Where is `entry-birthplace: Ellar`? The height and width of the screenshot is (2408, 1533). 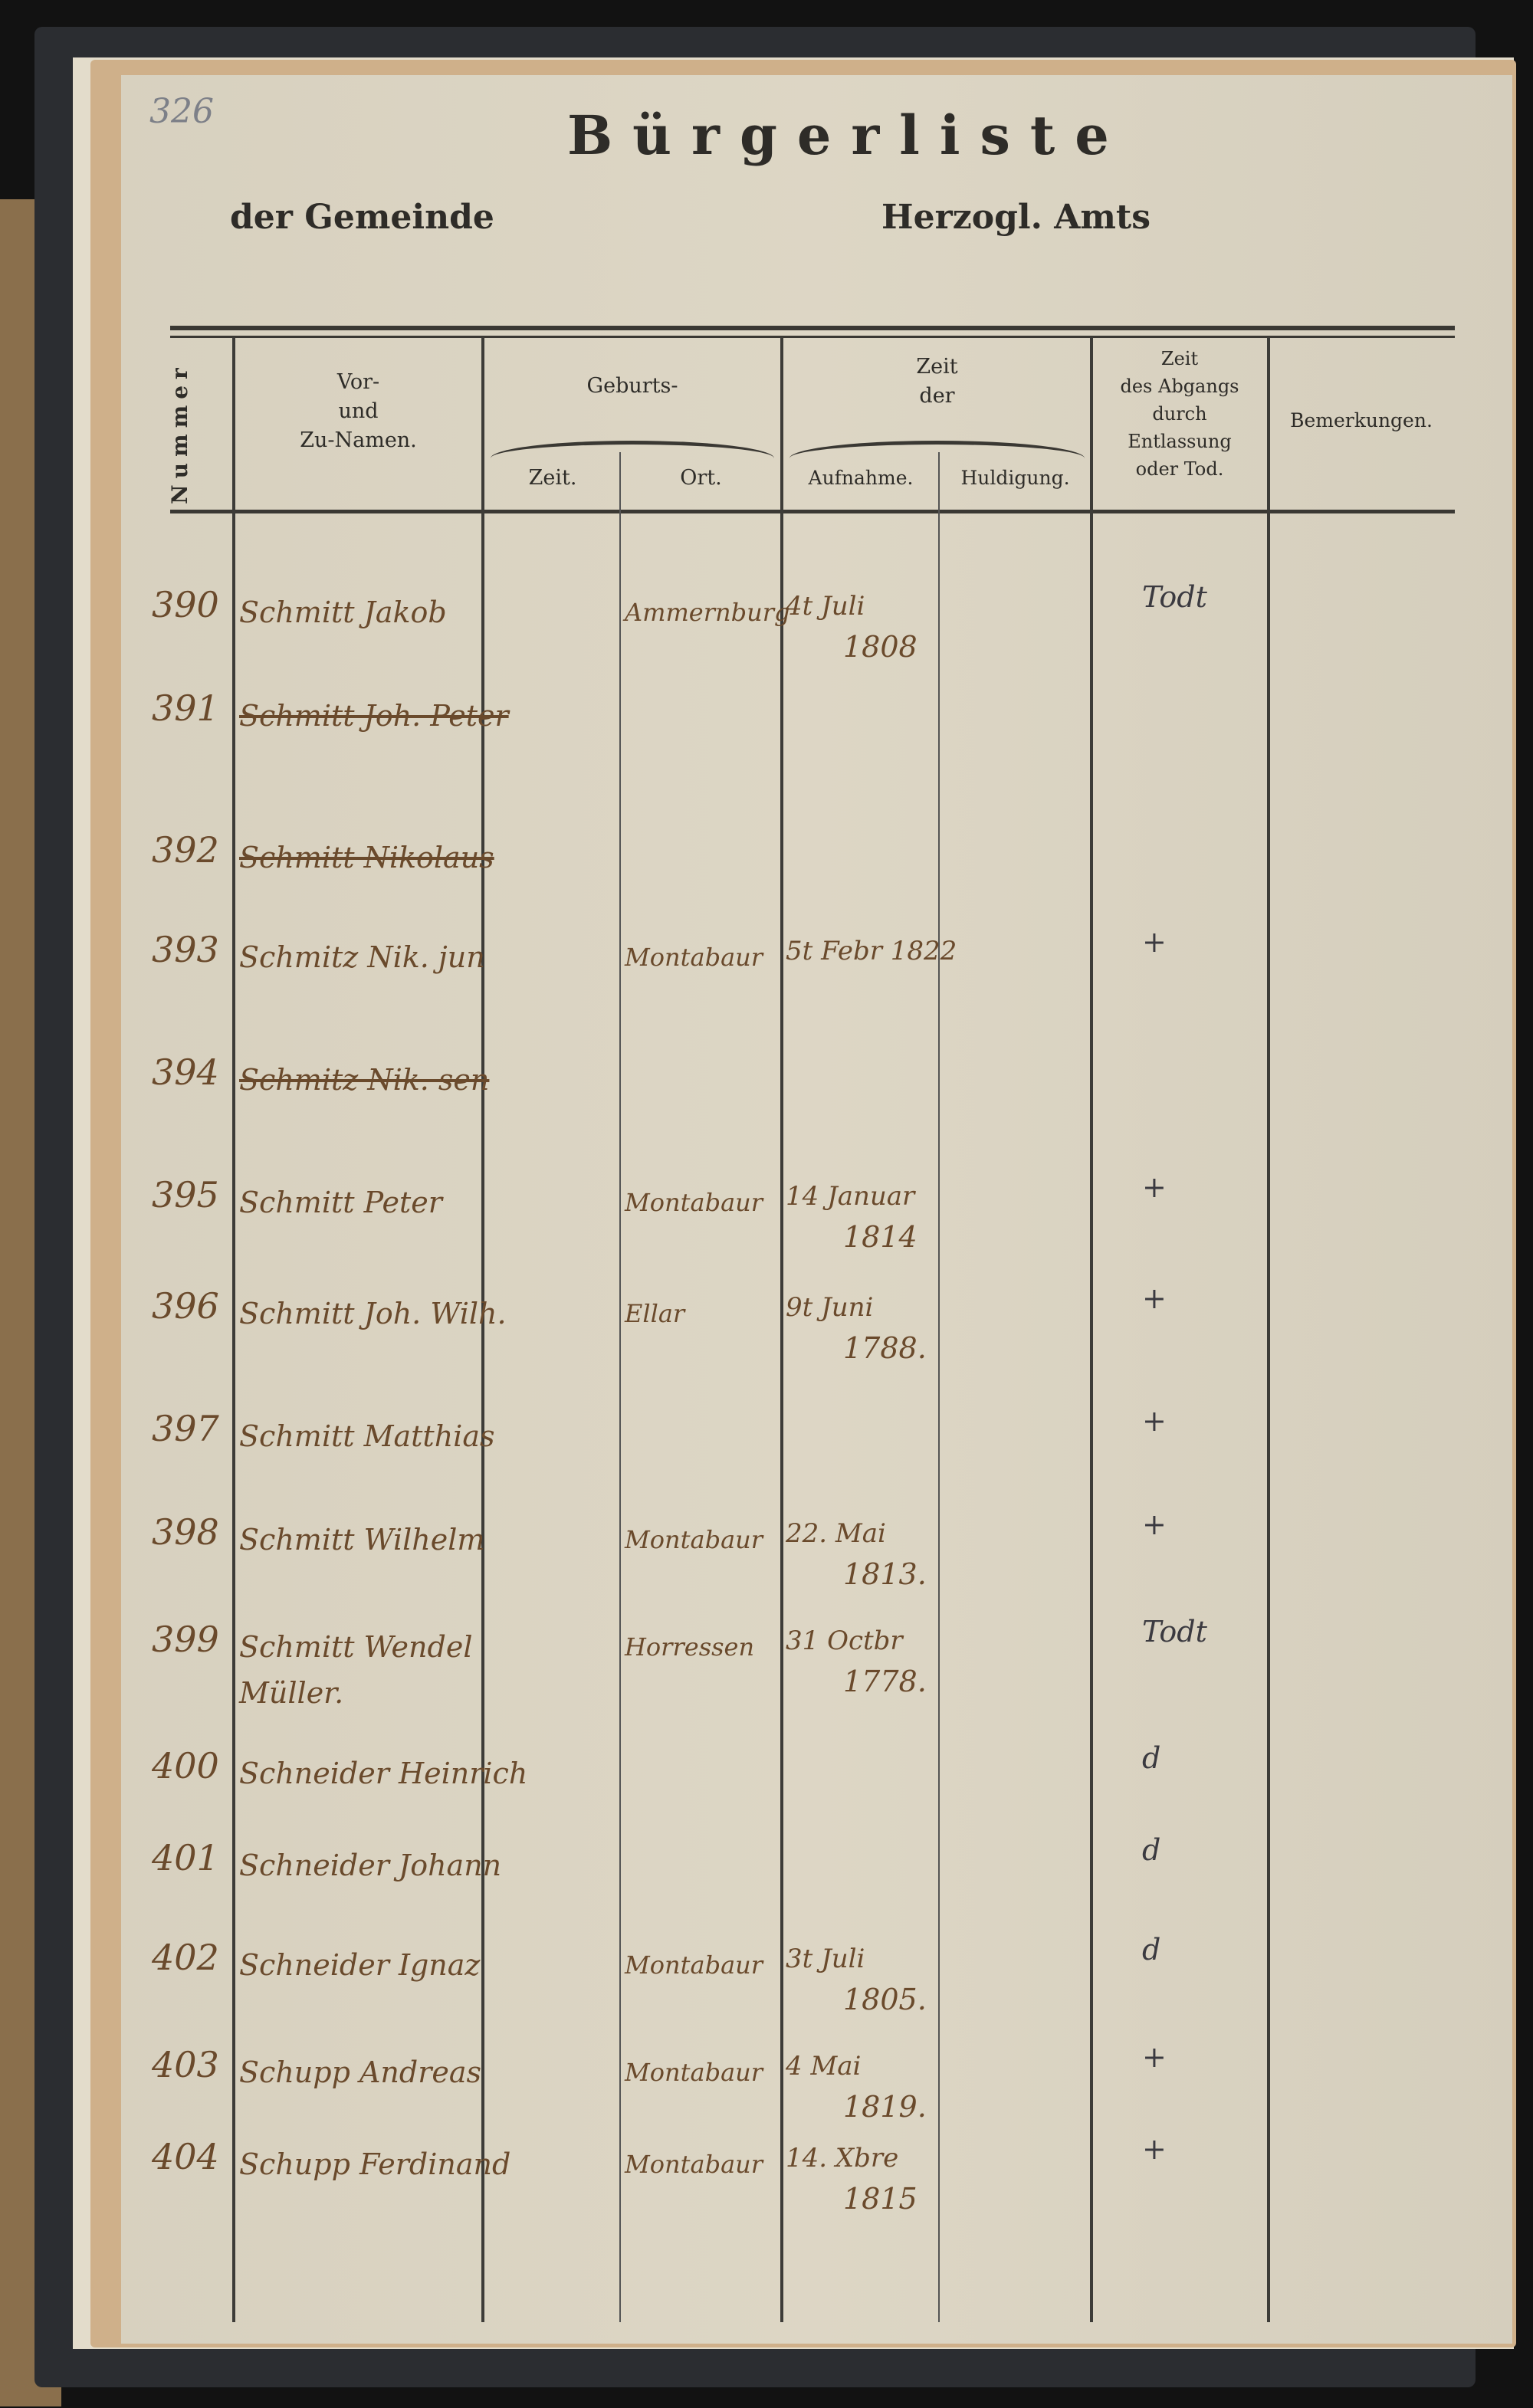
entry-birthplace: Ellar is located at coordinates (655, 1313).